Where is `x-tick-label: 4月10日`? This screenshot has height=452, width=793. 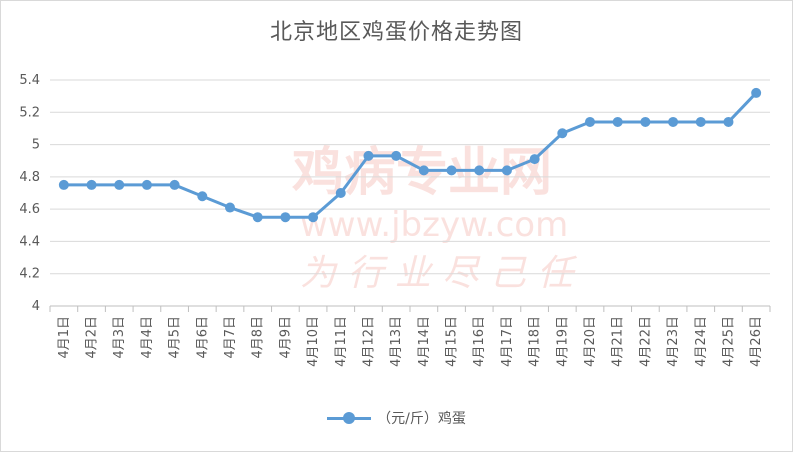 x-tick-label: 4月10日 is located at coordinates (313, 341).